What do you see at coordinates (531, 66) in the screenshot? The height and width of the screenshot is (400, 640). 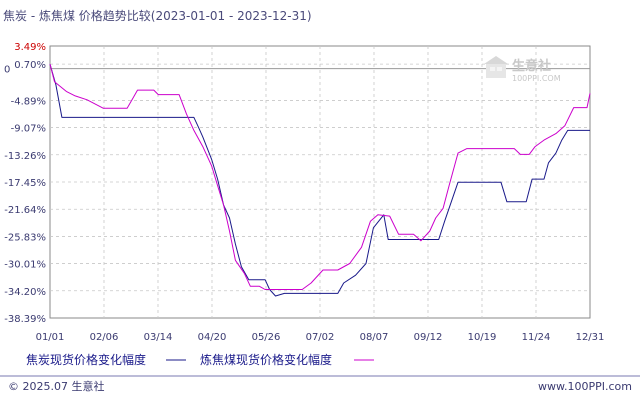 I see `watermark-brand: 生意社` at bounding box center [531, 66].